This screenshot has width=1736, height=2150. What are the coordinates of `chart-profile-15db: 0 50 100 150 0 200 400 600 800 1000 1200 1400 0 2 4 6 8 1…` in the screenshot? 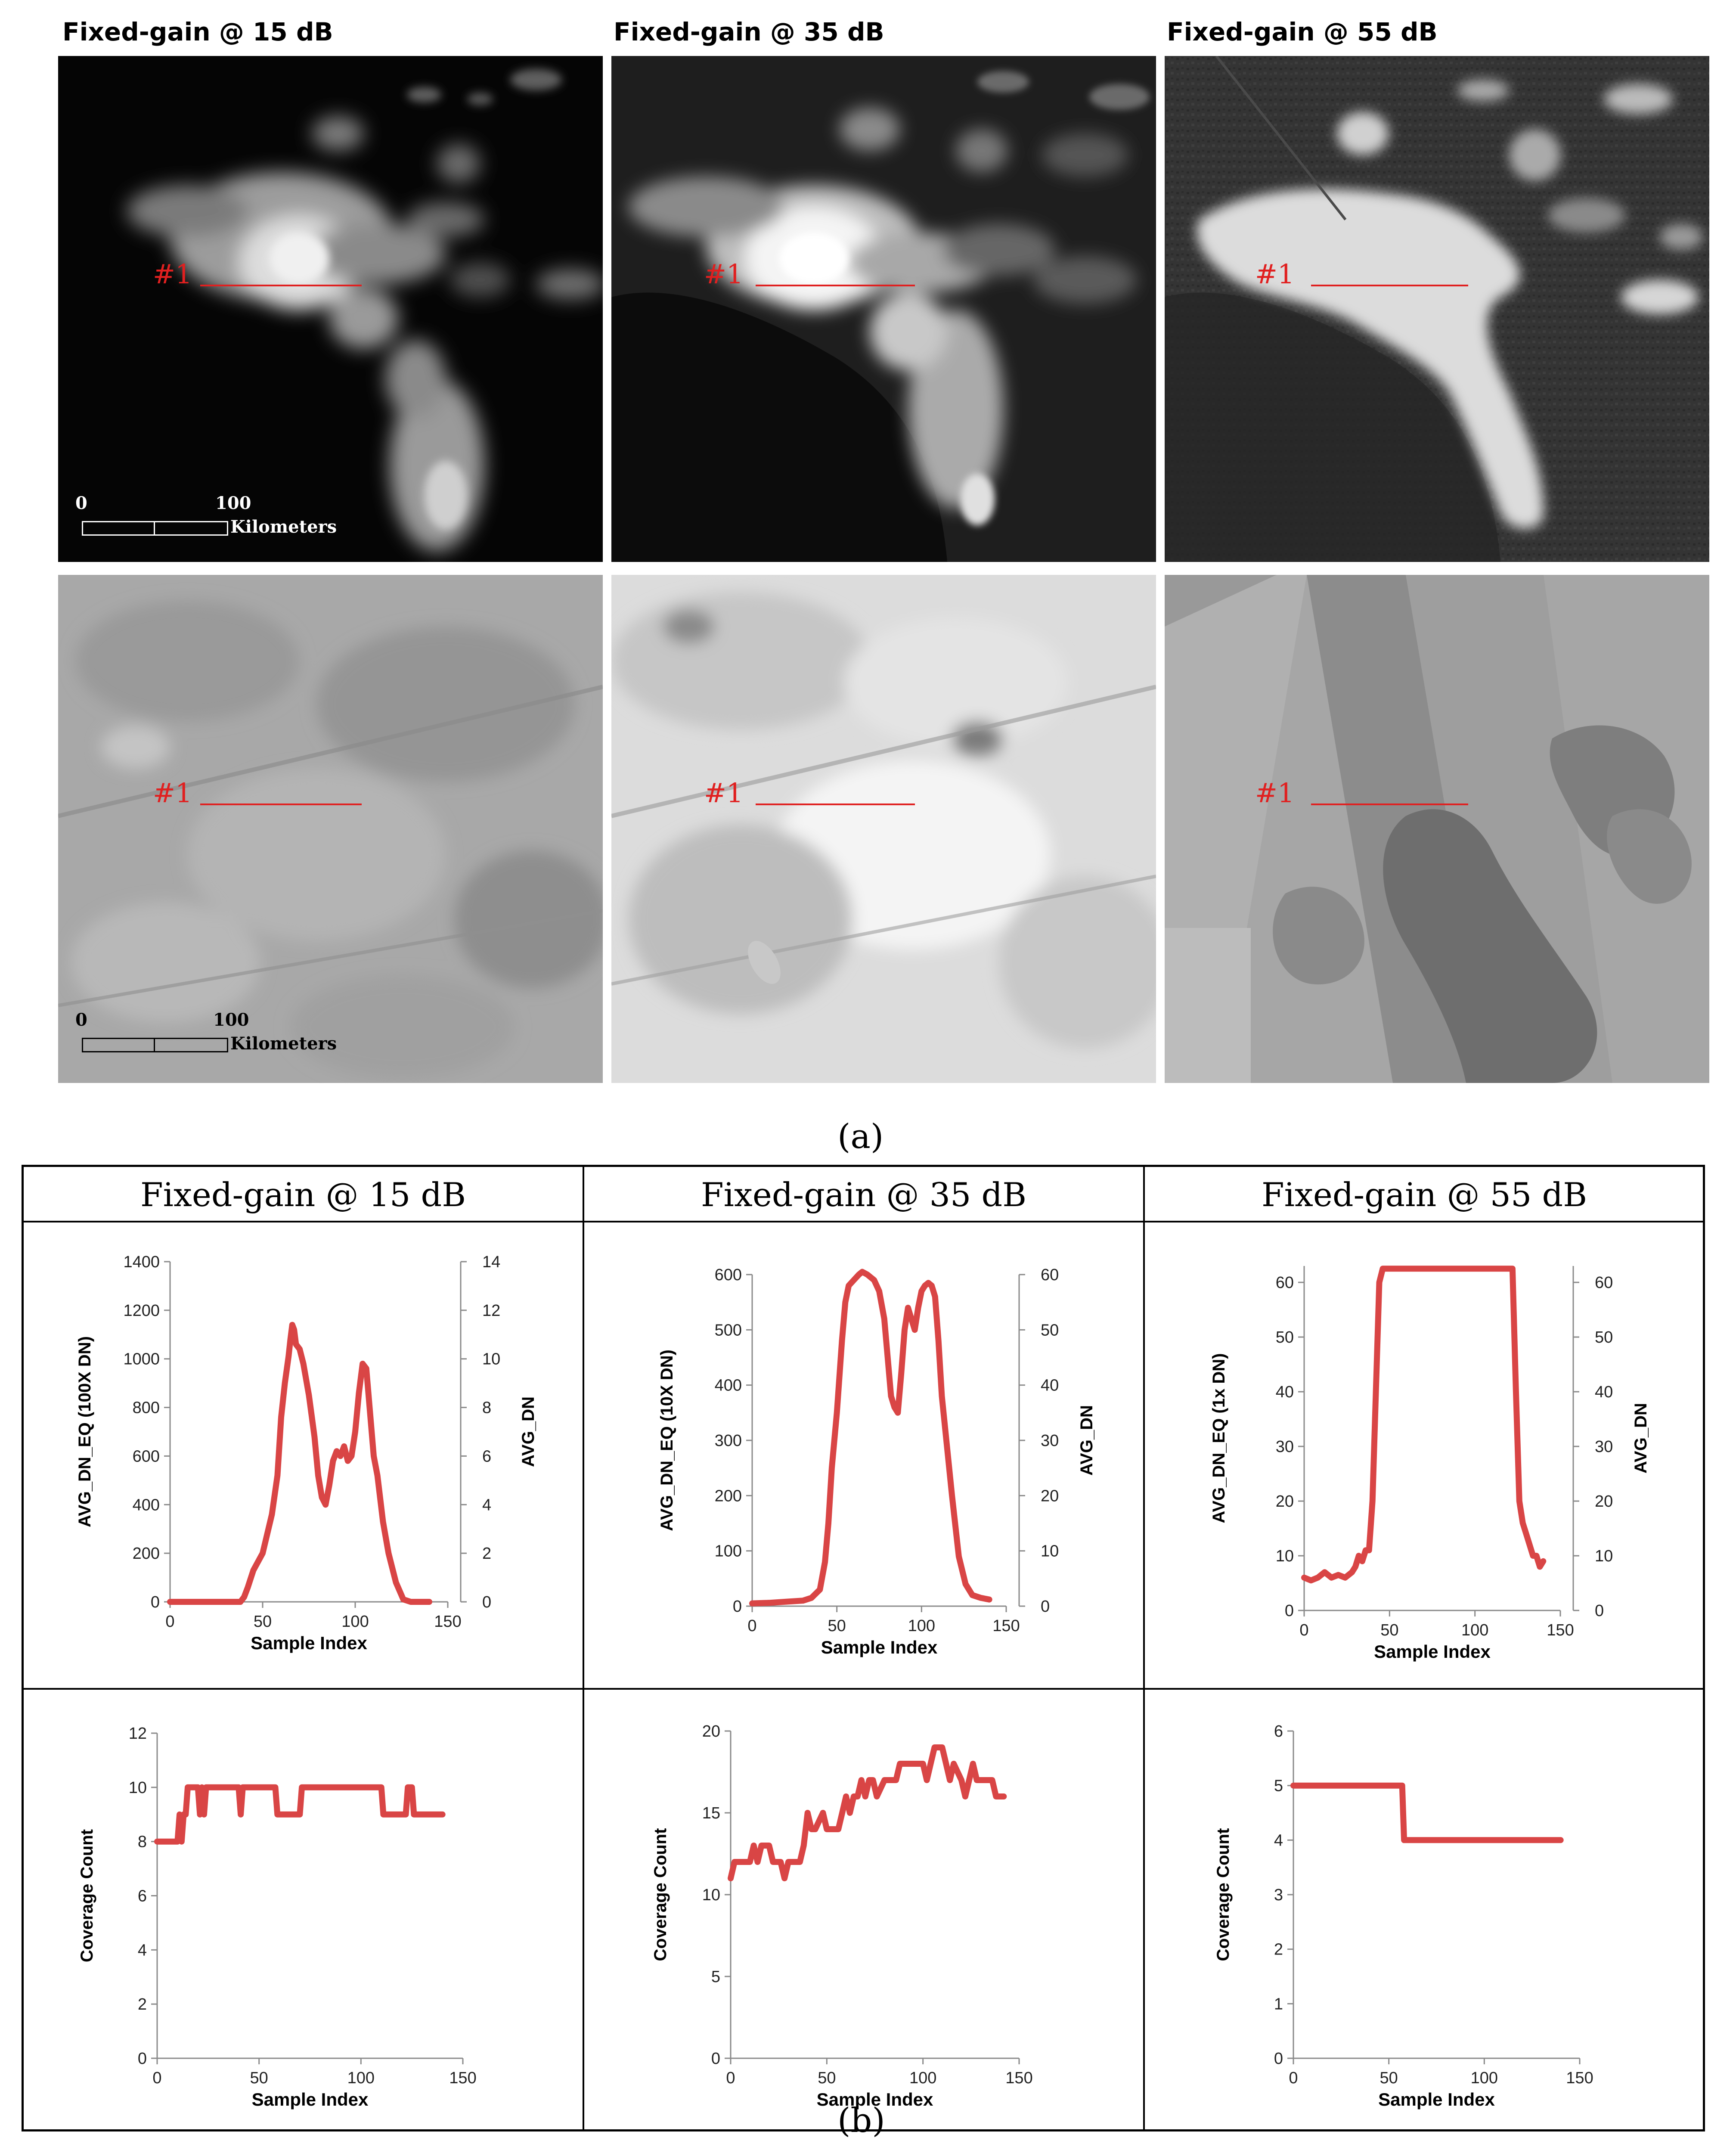 It's located at (306, 1453).